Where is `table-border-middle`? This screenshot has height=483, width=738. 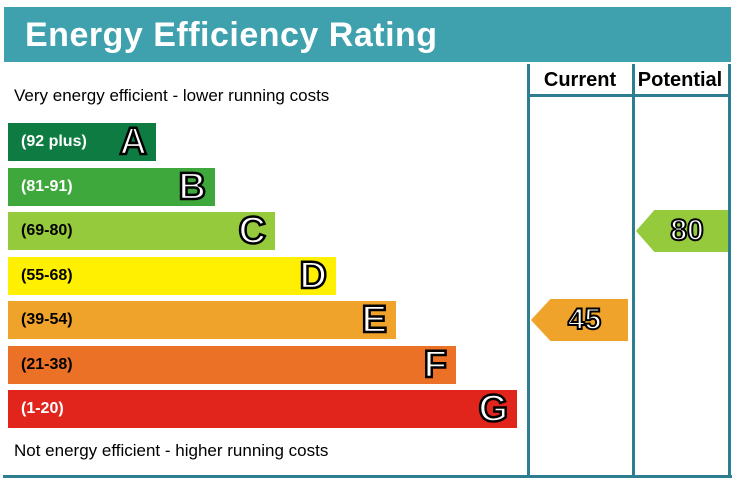 table-border-middle is located at coordinates (633, 269).